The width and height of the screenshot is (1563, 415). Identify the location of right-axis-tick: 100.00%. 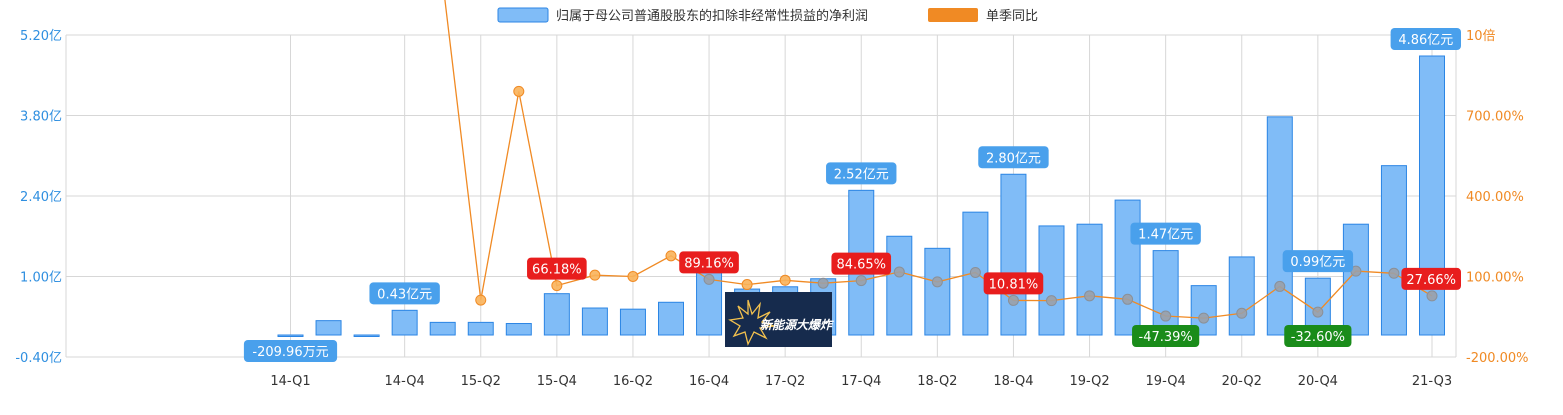
(1495, 278).